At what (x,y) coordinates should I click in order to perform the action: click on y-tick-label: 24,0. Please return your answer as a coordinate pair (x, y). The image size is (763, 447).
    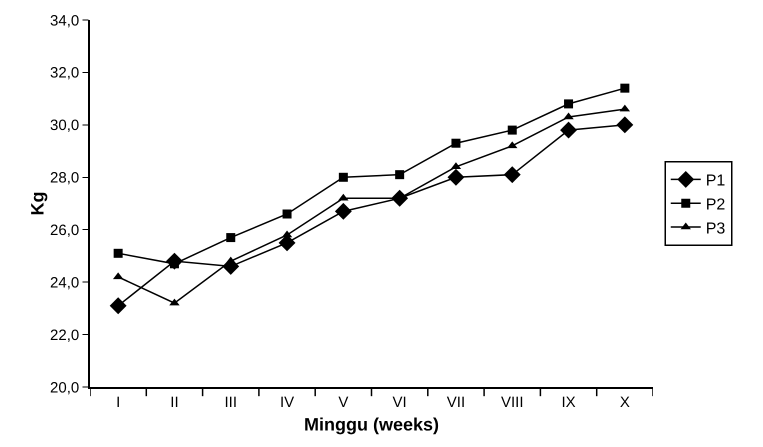
    Looking at the image, I should click on (65, 283).